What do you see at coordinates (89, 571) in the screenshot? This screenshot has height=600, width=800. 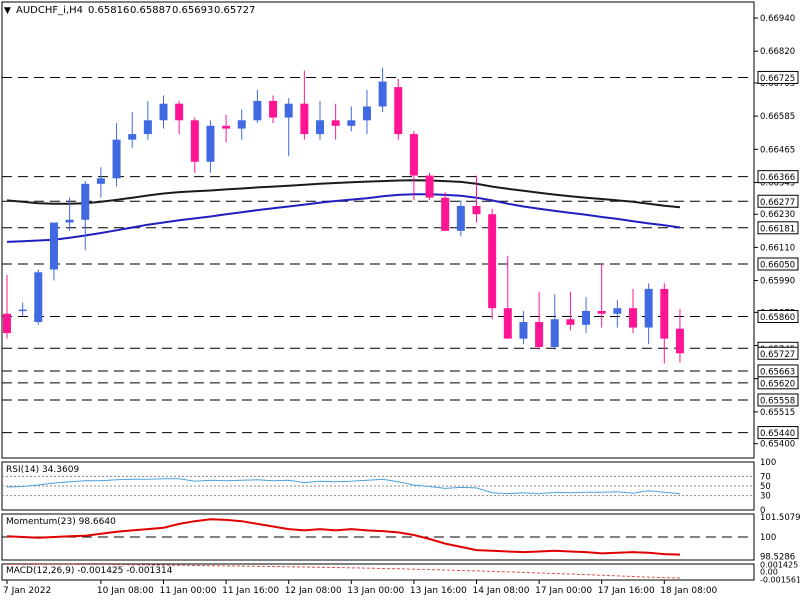 I see `macd-label: MACD(12,26,9) -0.001425 -0.001314` at bounding box center [89, 571].